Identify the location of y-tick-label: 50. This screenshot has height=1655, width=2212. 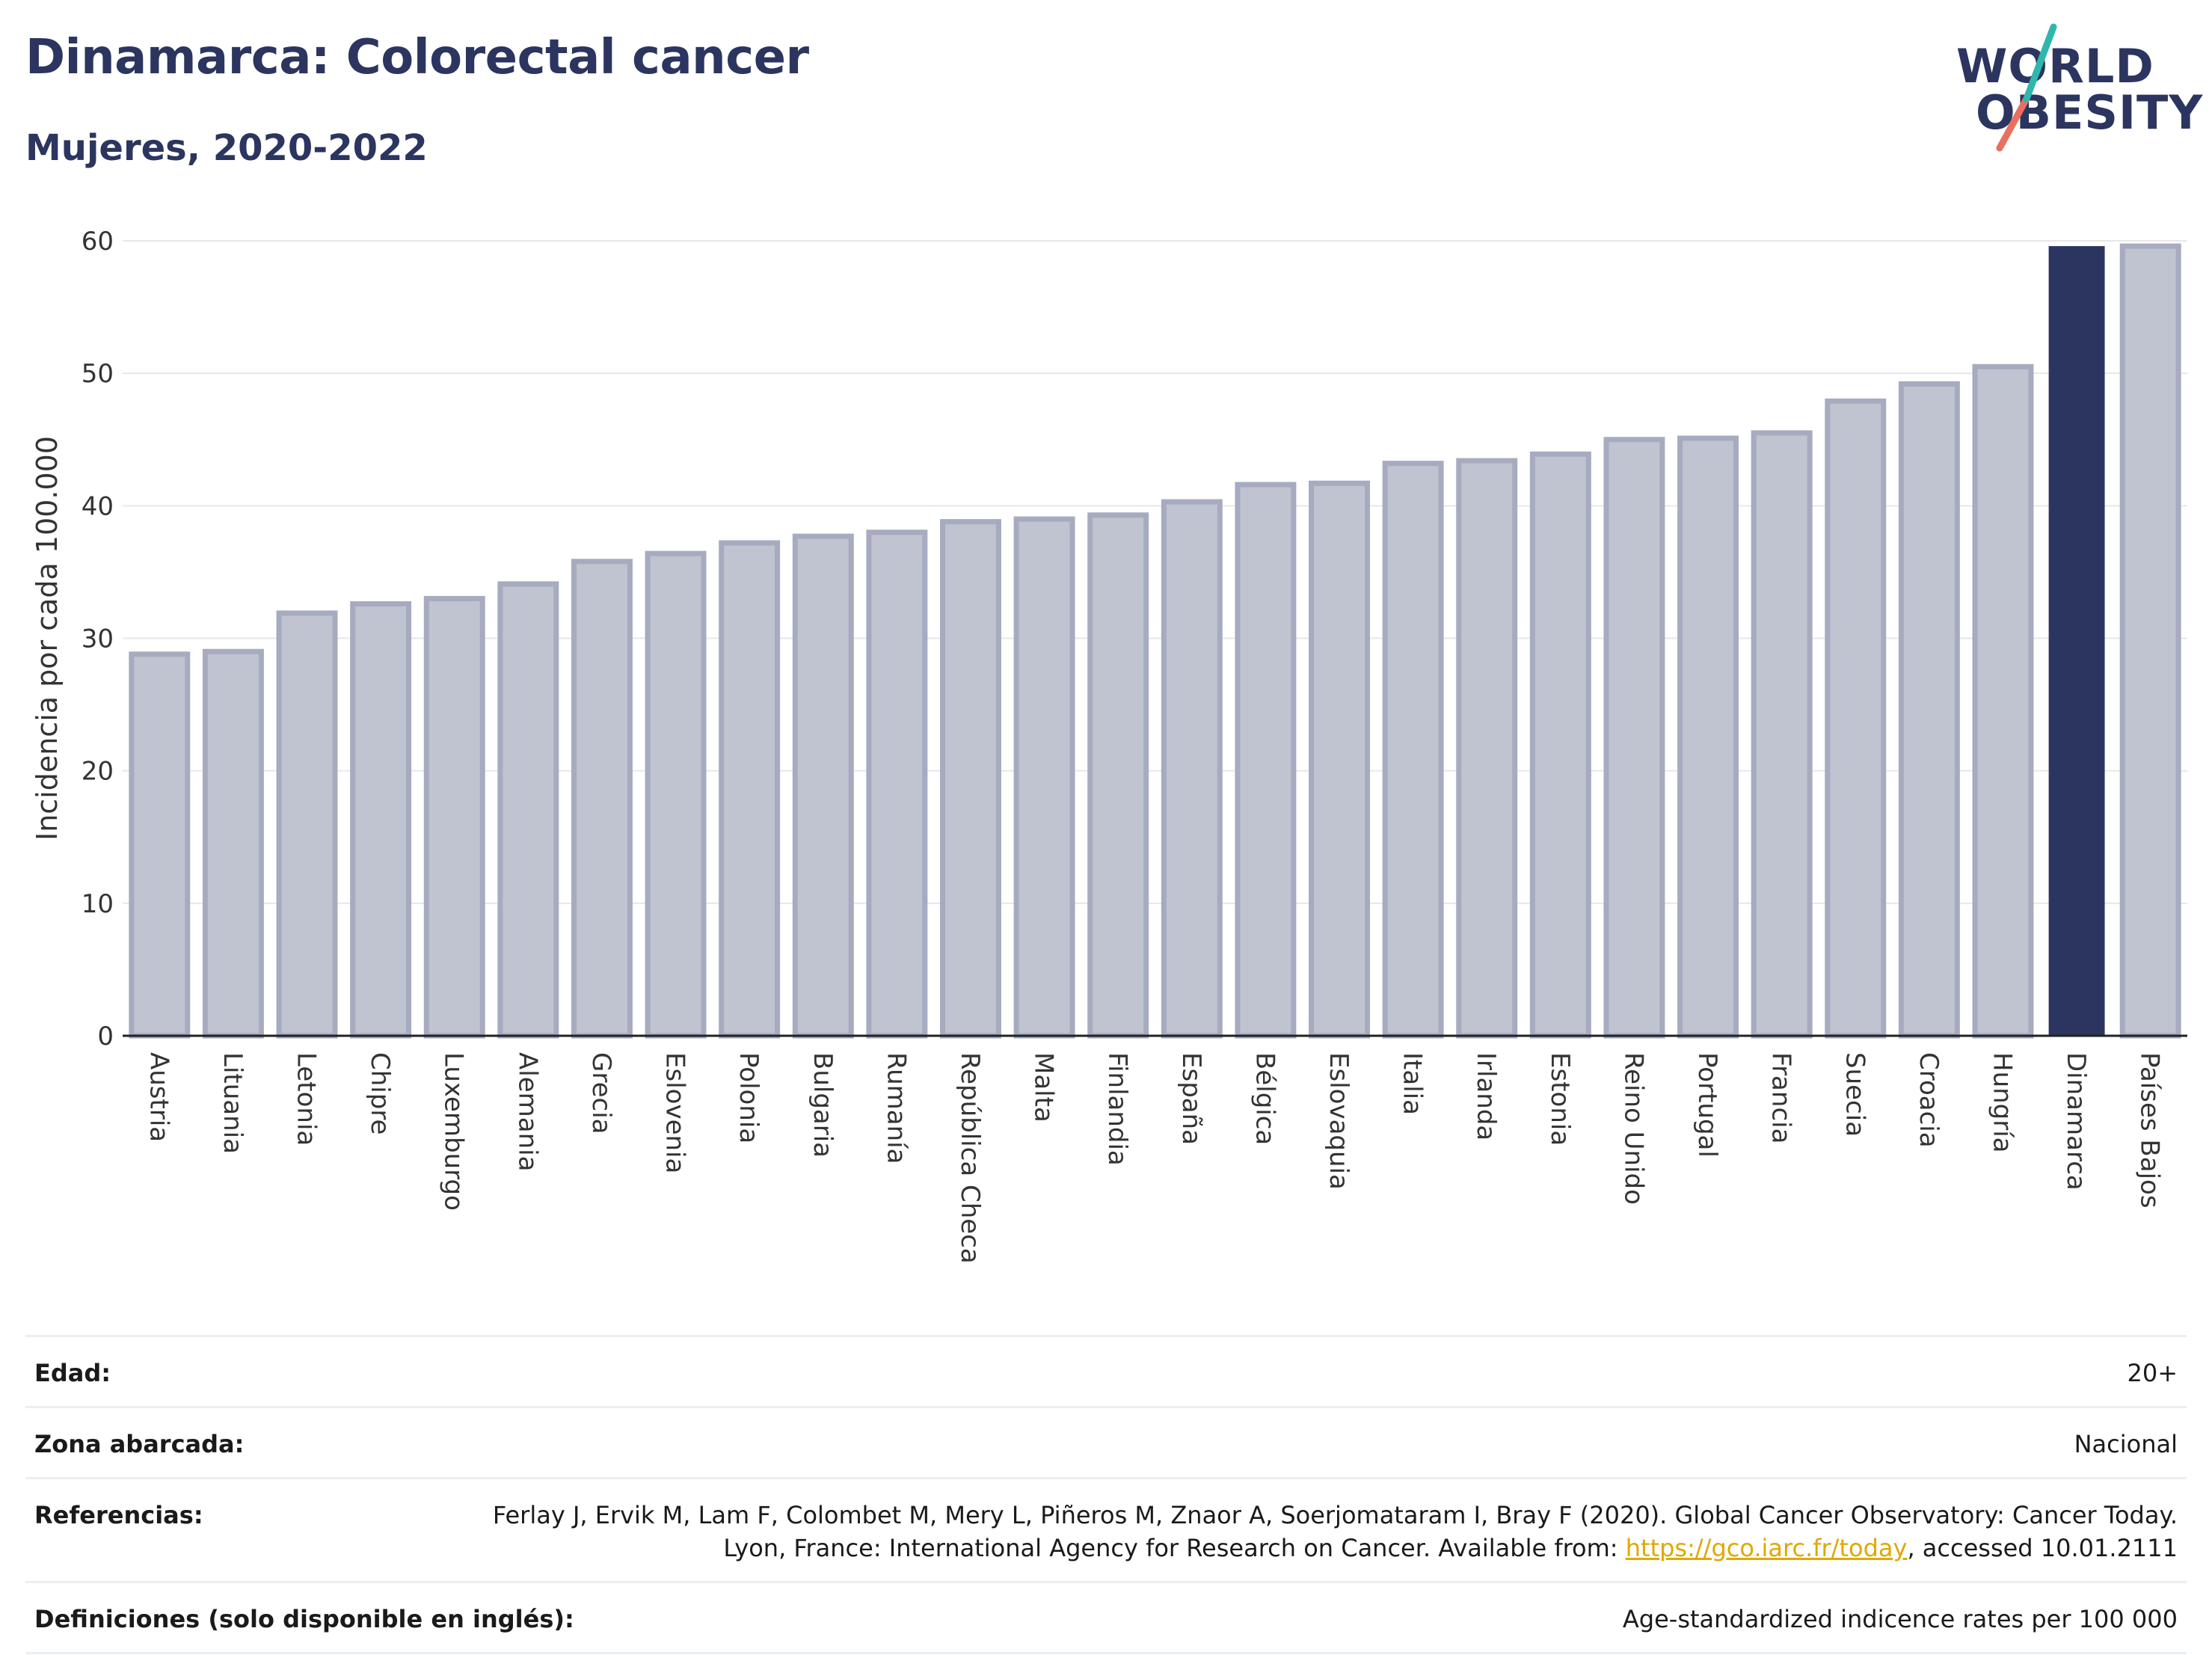
(98, 374).